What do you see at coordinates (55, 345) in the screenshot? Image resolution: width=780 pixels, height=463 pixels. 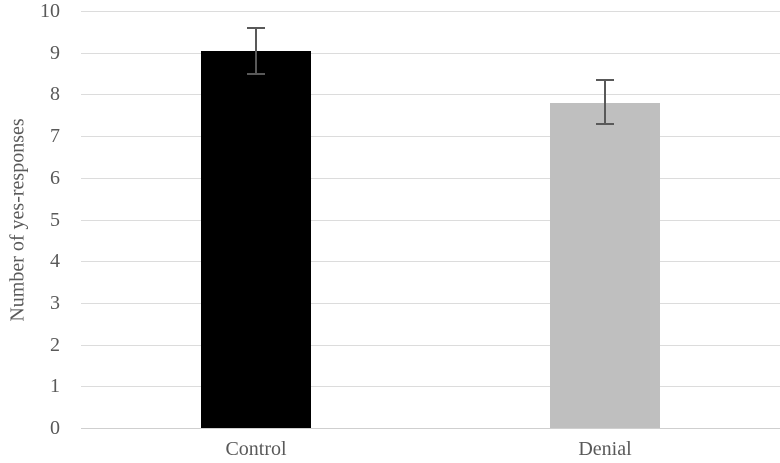 I see `y-tick-label-2: 2` at bounding box center [55, 345].